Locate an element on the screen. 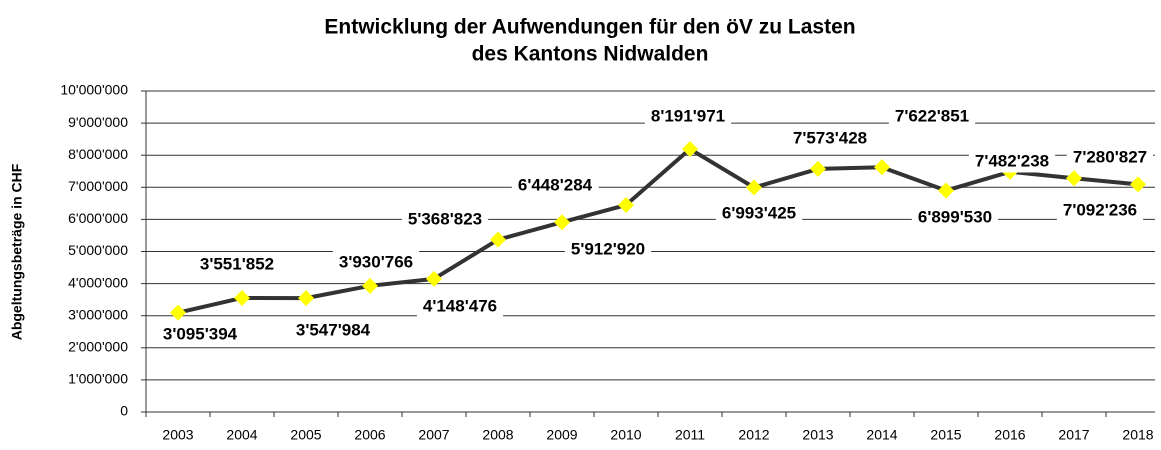 The height and width of the screenshot is (450, 1161). x-tick-label: 2005 is located at coordinates (305, 435).